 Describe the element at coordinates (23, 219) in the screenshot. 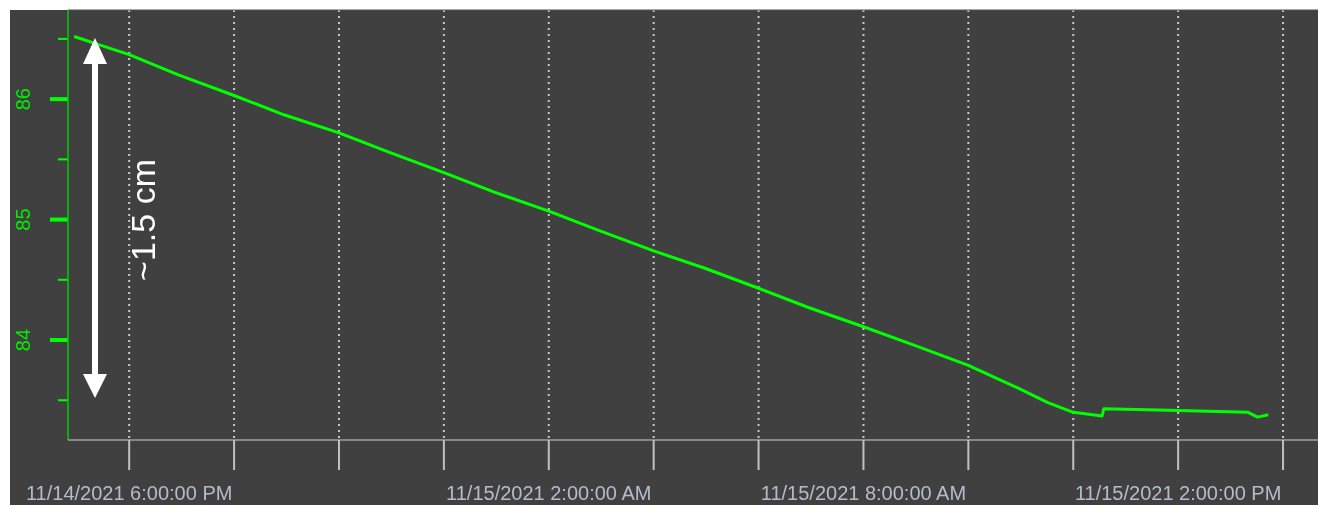

I see `y-tick-label: 85` at that location.